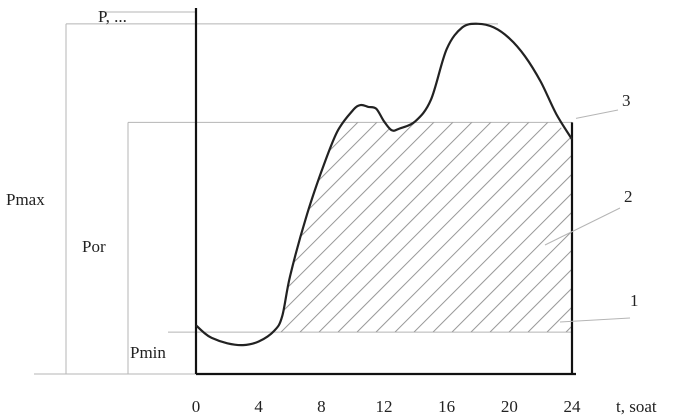 This screenshot has width=675, height=419. Describe the element at coordinates (597, 114) in the screenshot. I see `marker-3-leader` at that location.